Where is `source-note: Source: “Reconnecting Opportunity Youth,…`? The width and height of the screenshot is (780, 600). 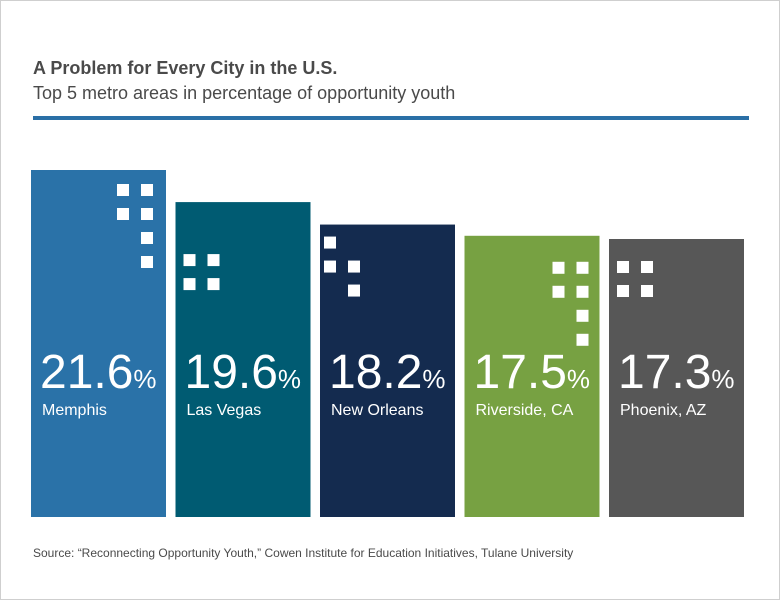
source-note: Source: “Reconnecting Opportunity Youth,… is located at coordinates (303, 553).